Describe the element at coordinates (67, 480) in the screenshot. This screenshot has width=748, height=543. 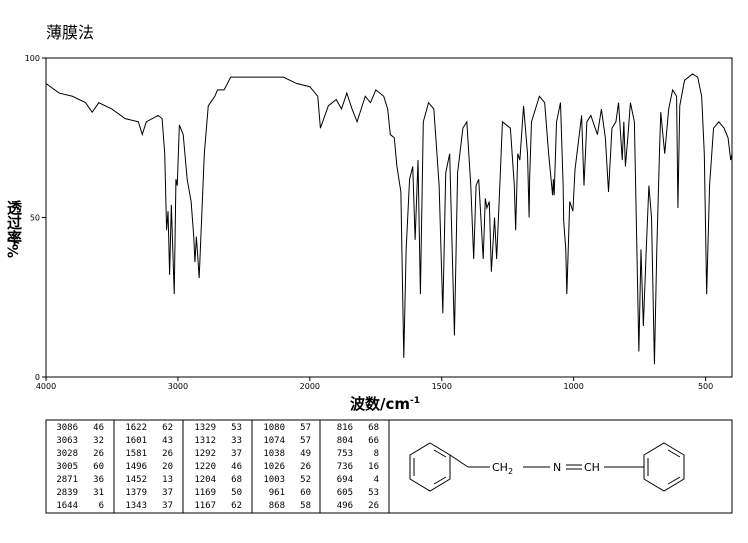
I see `peak-wavenumber: 2871` at that location.